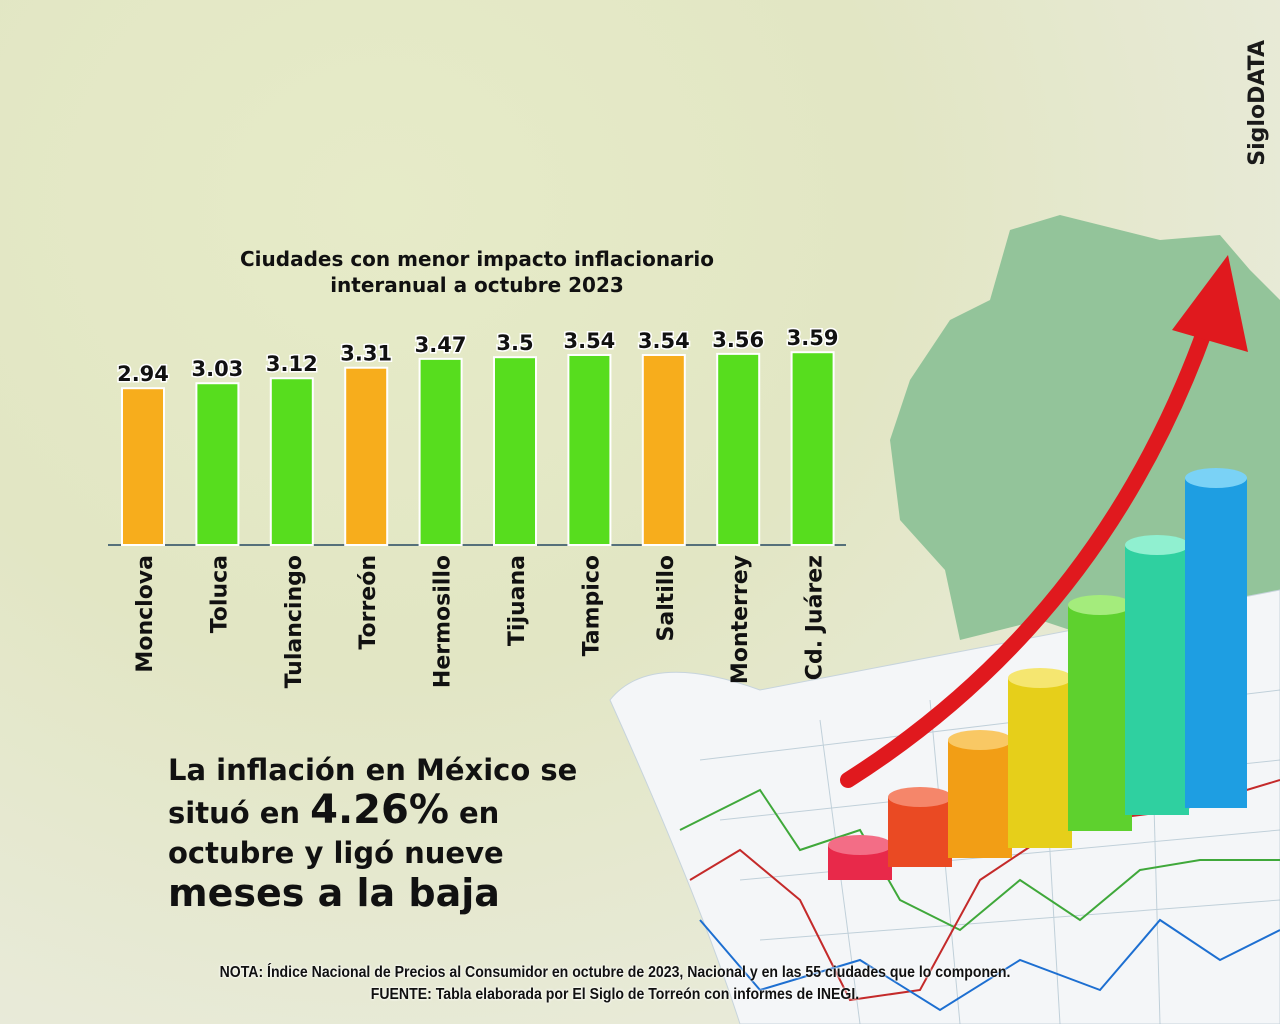 The image size is (1280, 1024). What do you see at coordinates (219, 594) in the screenshot?
I see `category-label: Toluca` at bounding box center [219, 594].